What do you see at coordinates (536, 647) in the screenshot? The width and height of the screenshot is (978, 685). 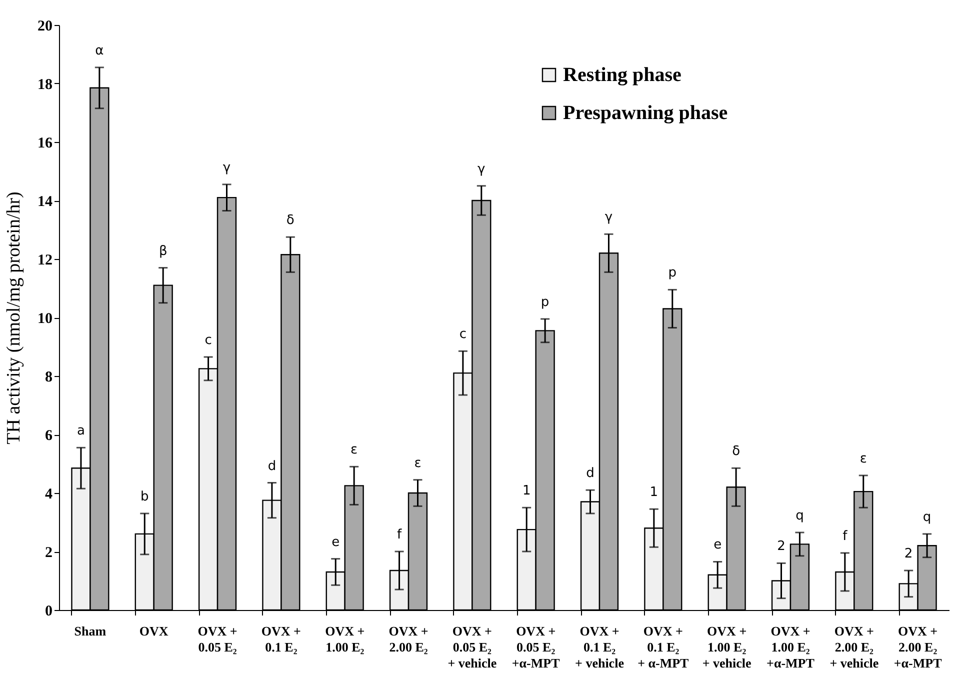 I see `x-tick-label: OVX + 0.05 E₂ +α-MPT` at bounding box center [536, 647].